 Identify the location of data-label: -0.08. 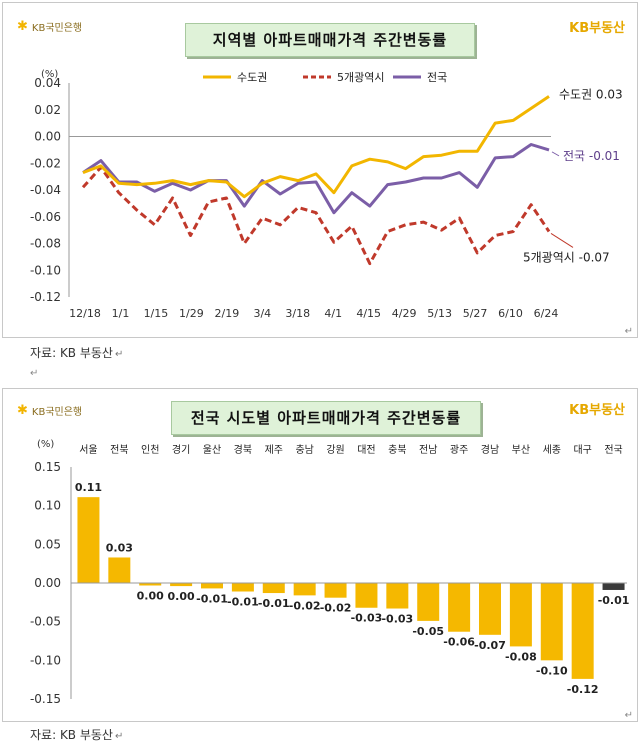
(521, 656).